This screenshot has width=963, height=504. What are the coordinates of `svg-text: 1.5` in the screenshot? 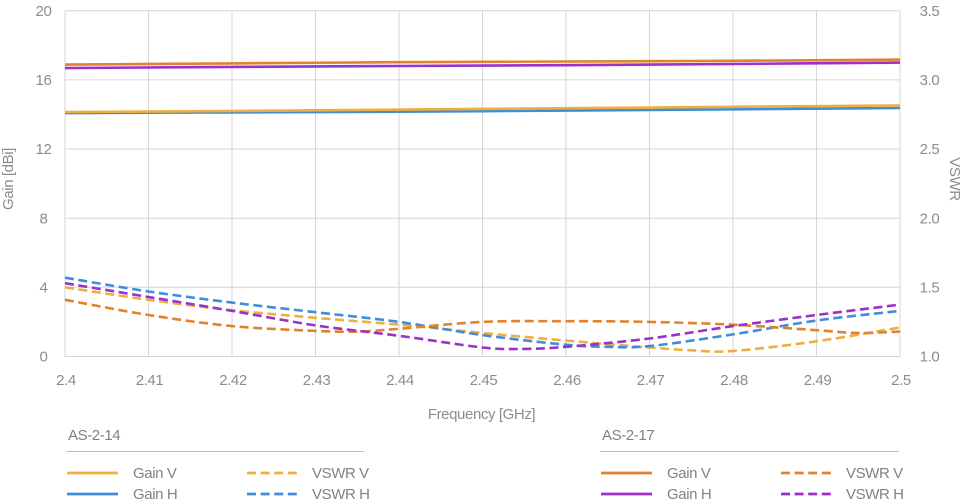 It's located at (930, 288).